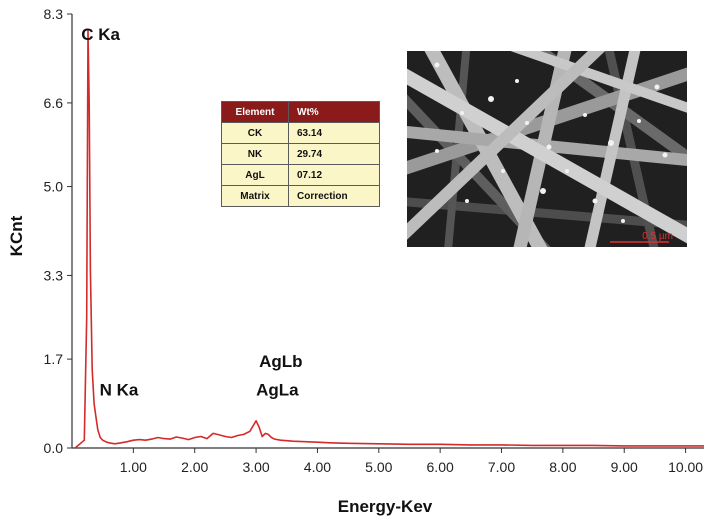 Image resolution: width=717 pixels, height=523 pixels. What do you see at coordinates (58, 231) in the screenshot?
I see `y-tick-group: 0.0 1.7 3.3 5.0 6.6 8.3` at bounding box center [58, 231].